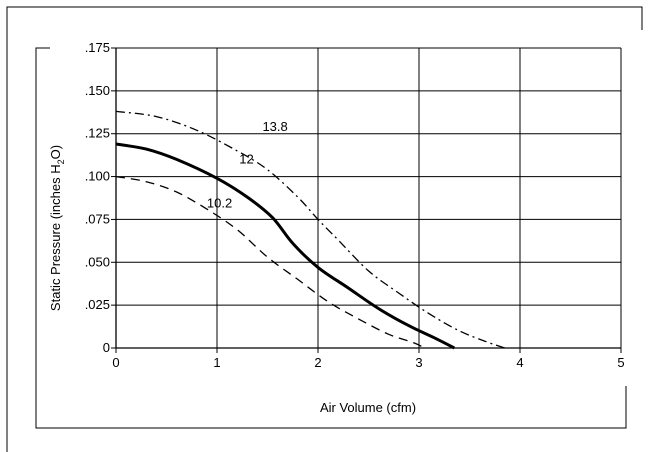 Image resolution: width=649 pixels, height=452 pixels. What do you see at coordinates (115, 362) in the screenshot?
I see `x-tick-label: 0` at bounding box center [115, 362].